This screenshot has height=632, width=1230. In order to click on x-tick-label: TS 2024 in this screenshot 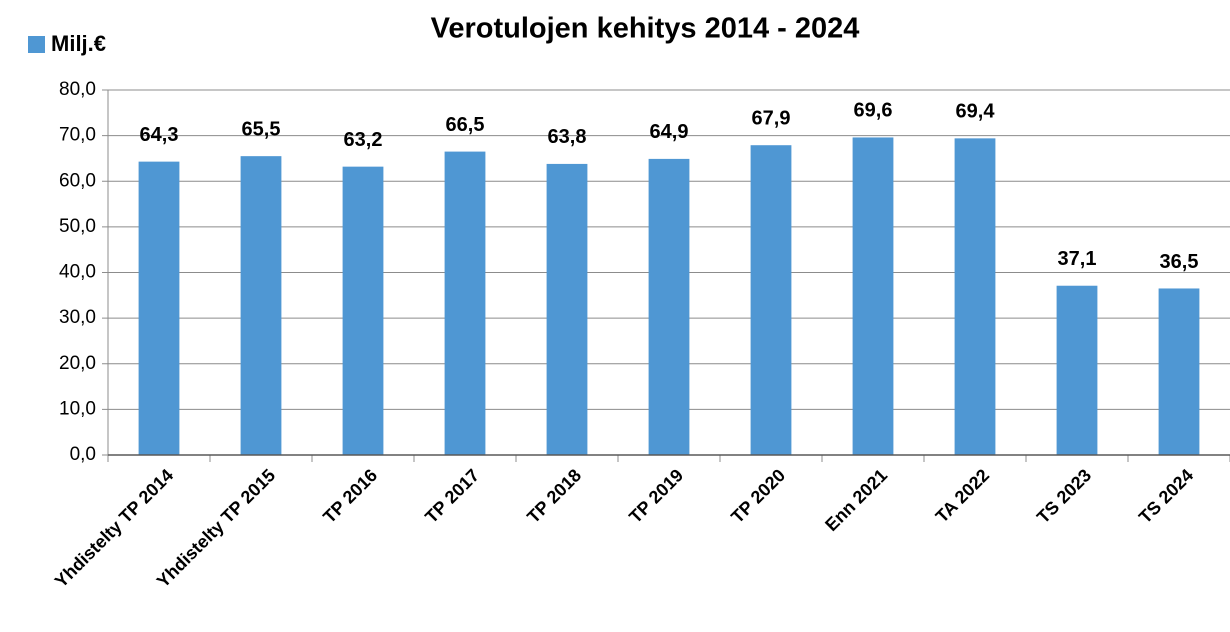, I will do `click(1166, 496)`.